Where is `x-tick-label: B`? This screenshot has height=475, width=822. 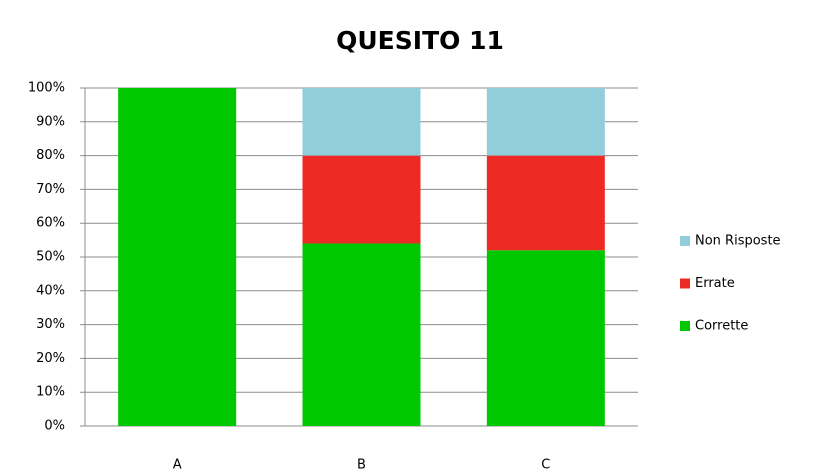 x-tick-label: B is located at coordinates (361, 465).